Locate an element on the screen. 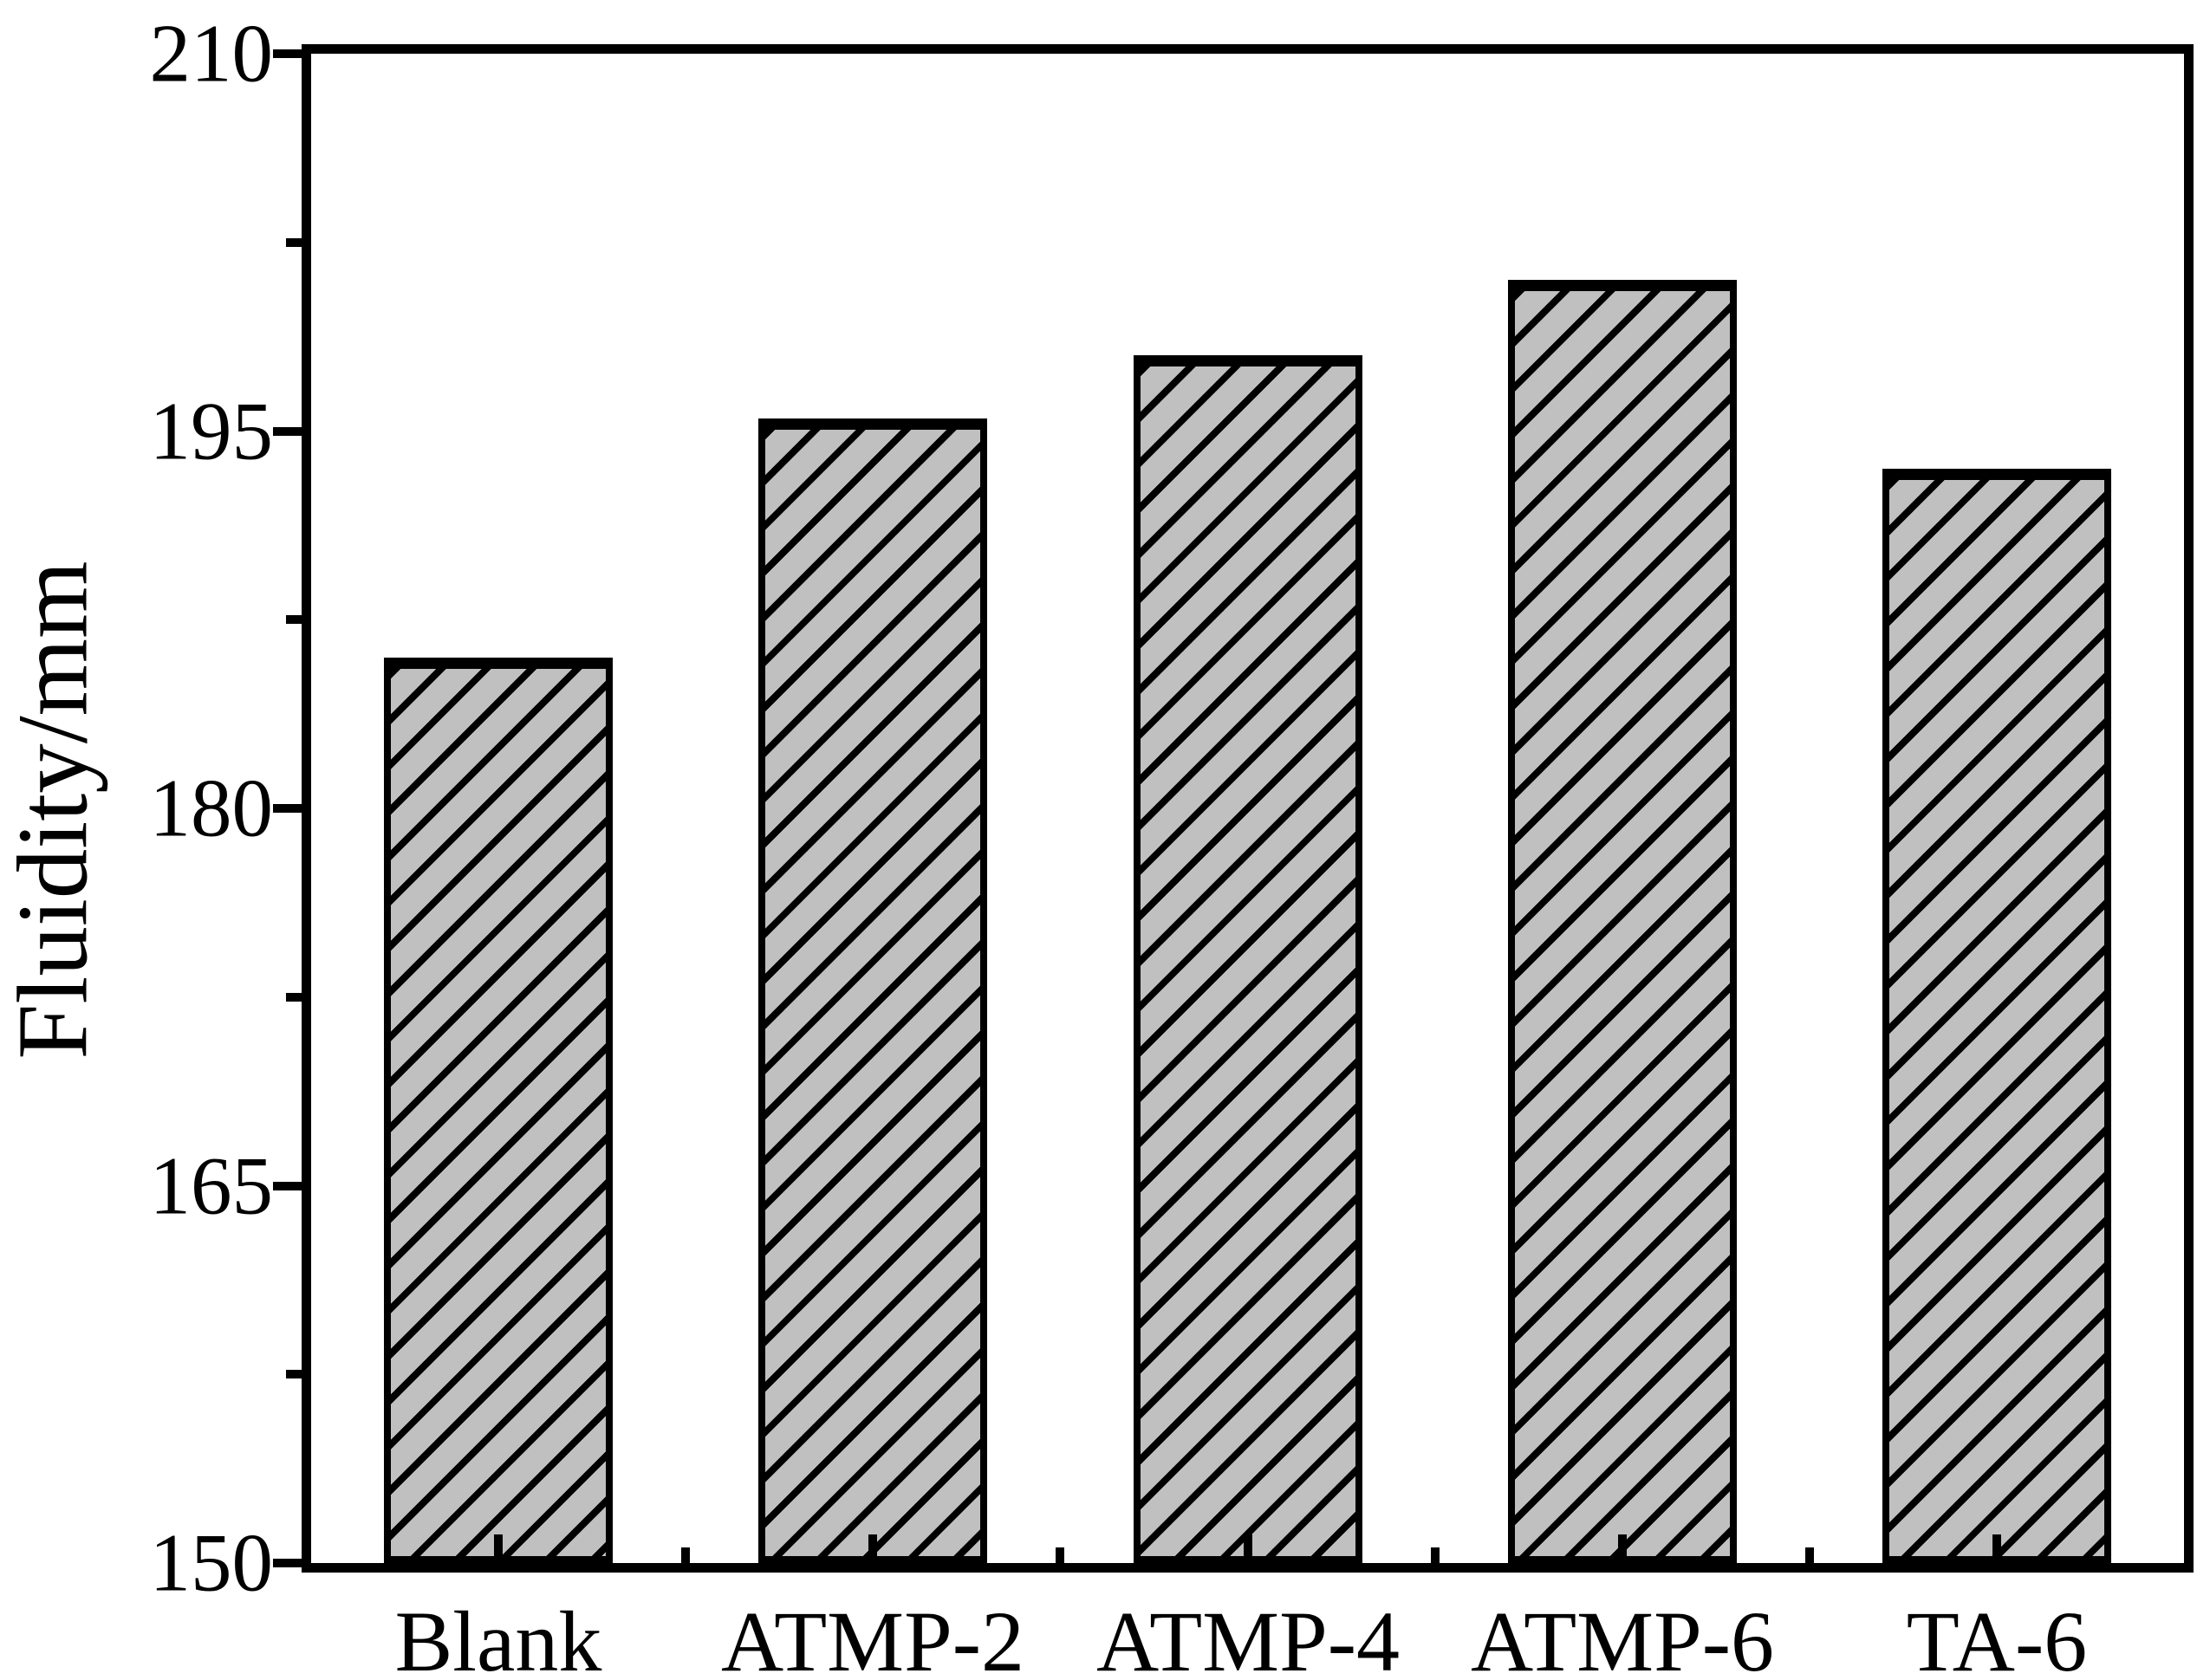 The image size is (2210, 1680). x-category-label-ta-6: TA-6 is located at coordinates (1997, 1636).